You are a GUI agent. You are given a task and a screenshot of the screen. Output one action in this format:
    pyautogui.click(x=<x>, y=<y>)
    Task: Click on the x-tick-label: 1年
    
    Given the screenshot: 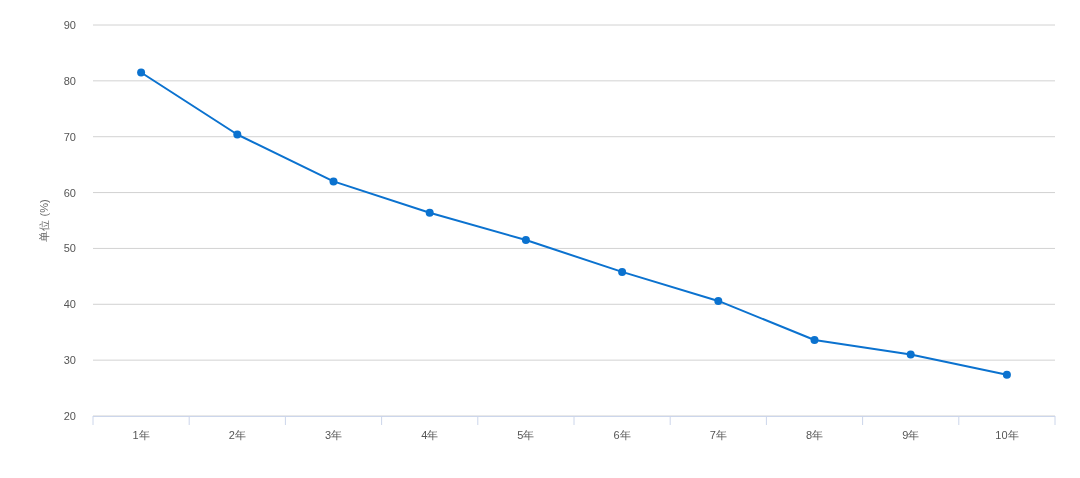 What is the action you would take?
    pyautogui.click(x=141, y=435)
    